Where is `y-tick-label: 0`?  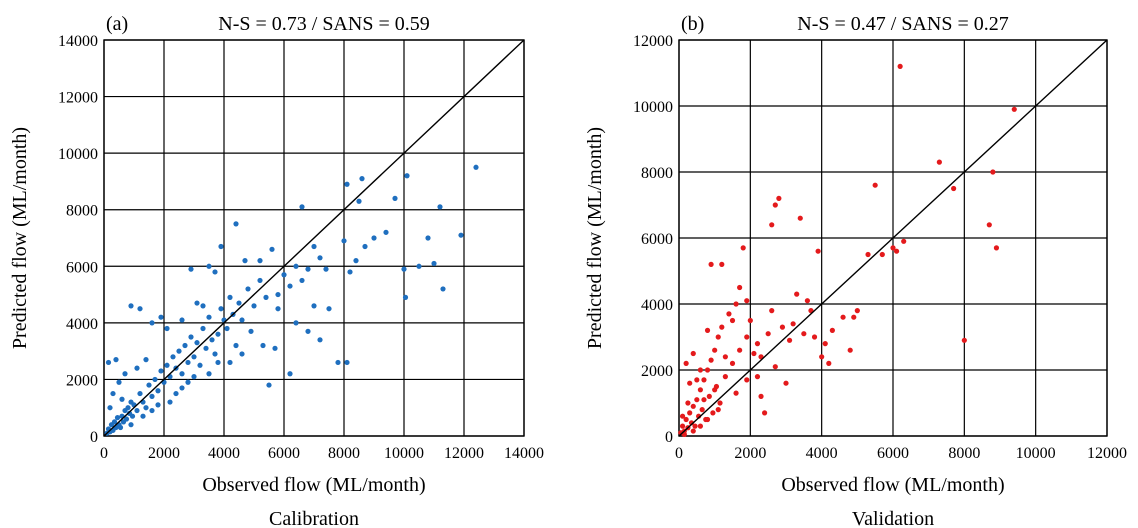
y-tick-label: 0 is located at coordinates (94, 437).